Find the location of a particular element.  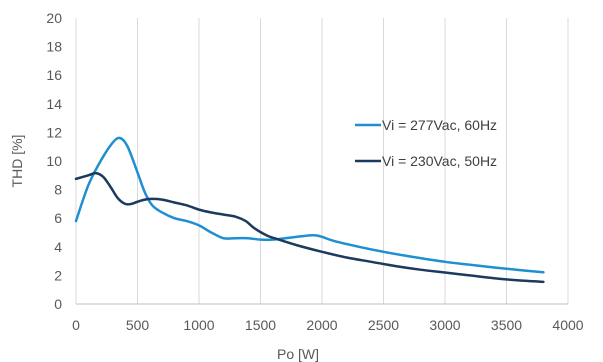

x-axis-title: Po [W] is located at coordinates (298, 354).